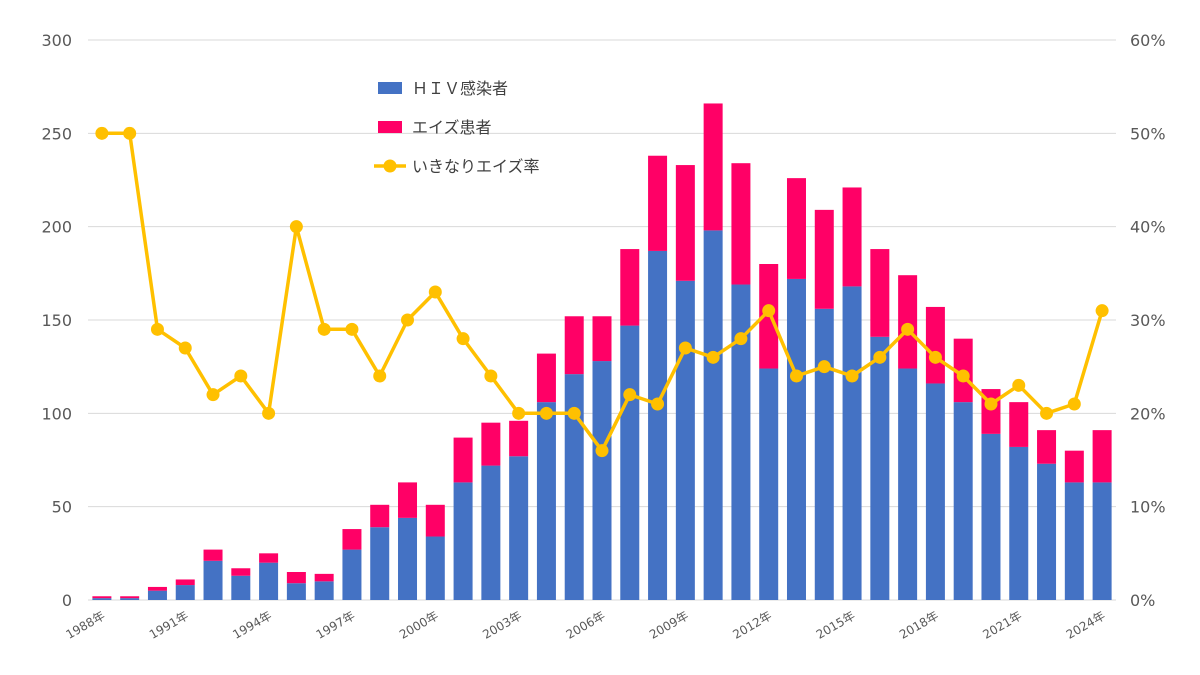  What do you see at coordinates (56, 413) in the screenshot?
I see `left-tick-label: 100` at bounding box center [56, 413].